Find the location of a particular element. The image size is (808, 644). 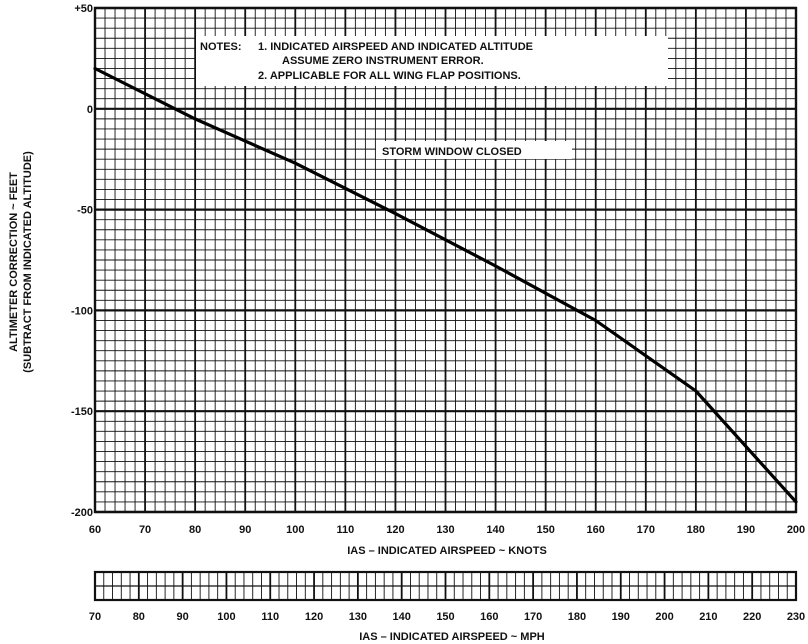

mph-tick-label: 180 is located at coordinates (577, 617).